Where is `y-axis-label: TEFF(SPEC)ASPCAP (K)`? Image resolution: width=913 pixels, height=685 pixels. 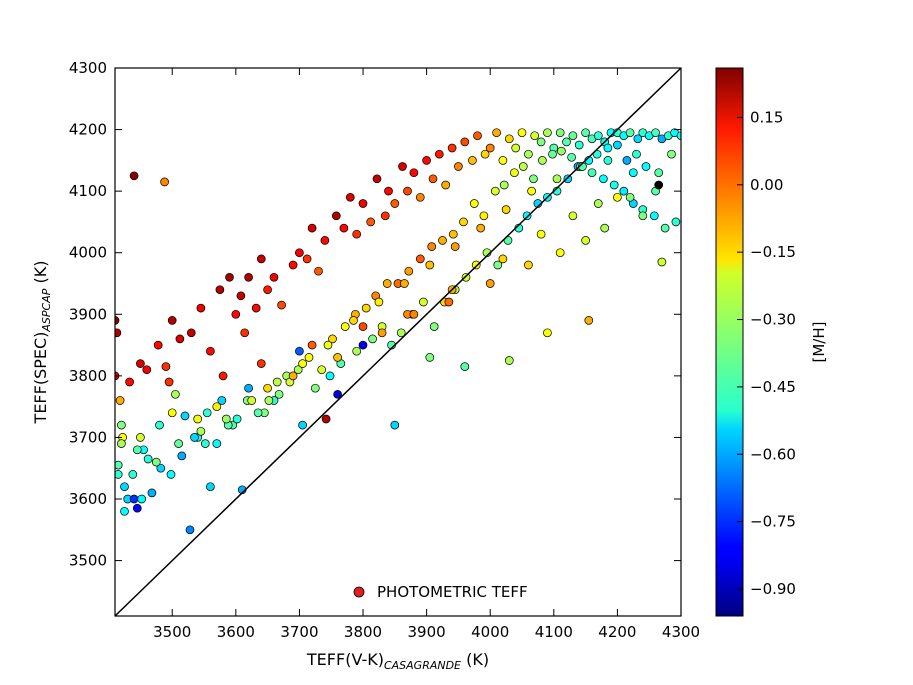 y-axis-label: TEFF(SPEC)ASPCAP (K) is located at coordinates (42, 343).